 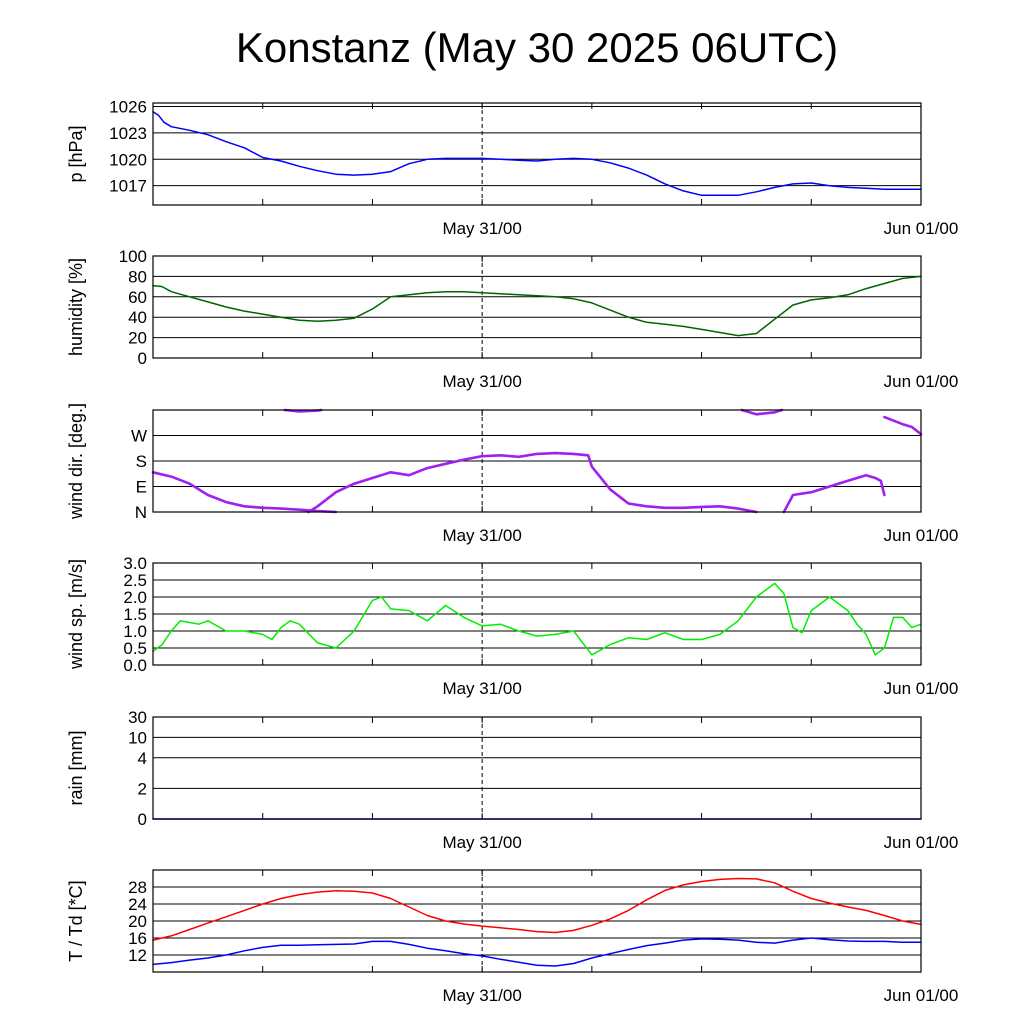 What do you see at coordinates (135, 614) in the screenshot?
I see `y-tick-label: 1.5` at bounding box center [135, 614].